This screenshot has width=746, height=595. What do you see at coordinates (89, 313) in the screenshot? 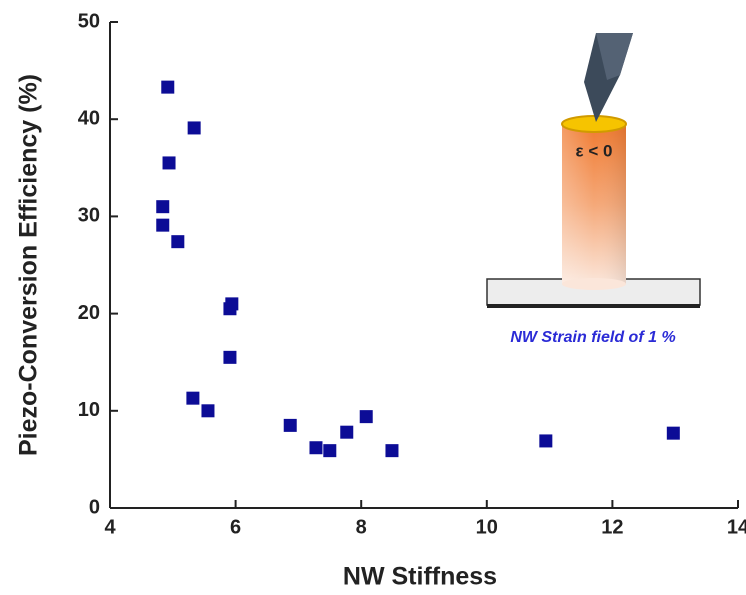
I see `y-tick-label: 20` at bounding box center [89, 313].